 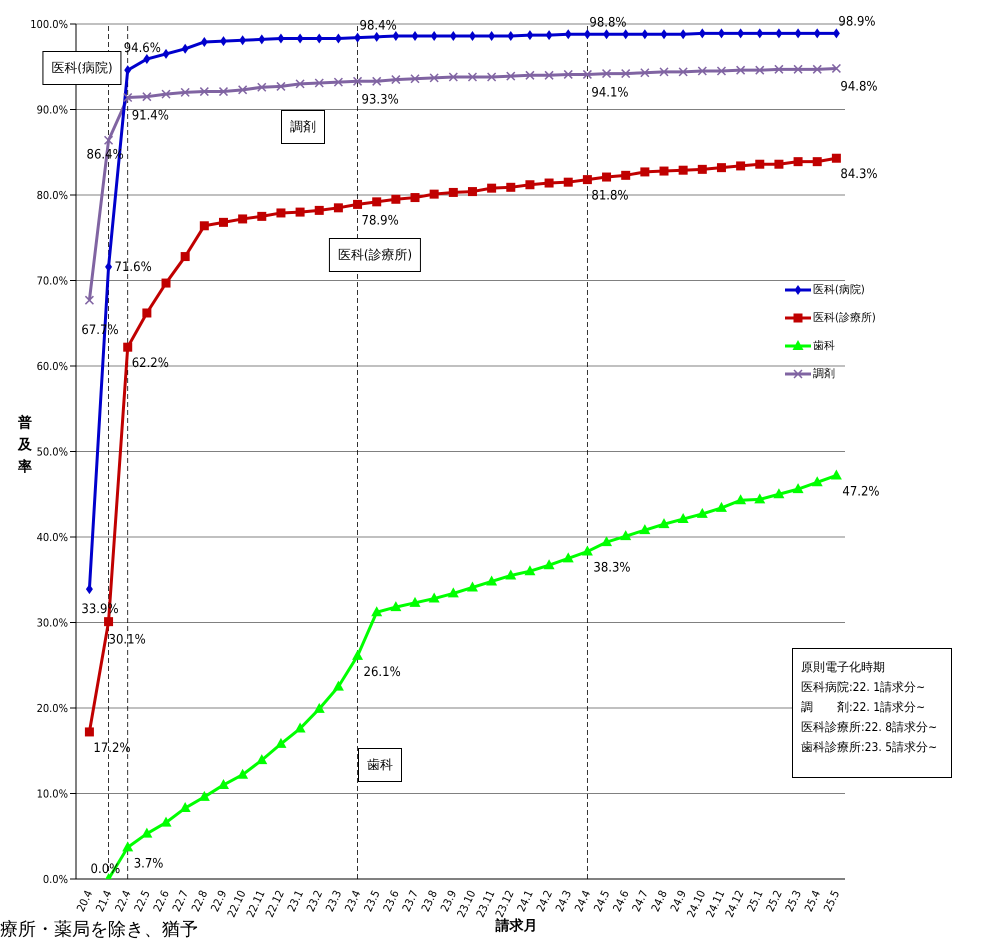 What do you see at coordinates (52, 537) in the screenshot?
I see `y-tick-label: 40.0%` at bounding box center [52, 537].